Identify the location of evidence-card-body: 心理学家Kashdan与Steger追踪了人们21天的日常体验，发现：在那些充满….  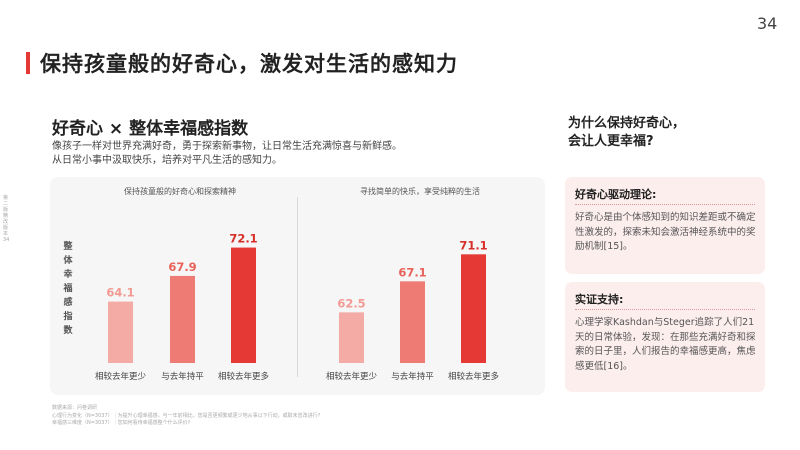
(665, 344).